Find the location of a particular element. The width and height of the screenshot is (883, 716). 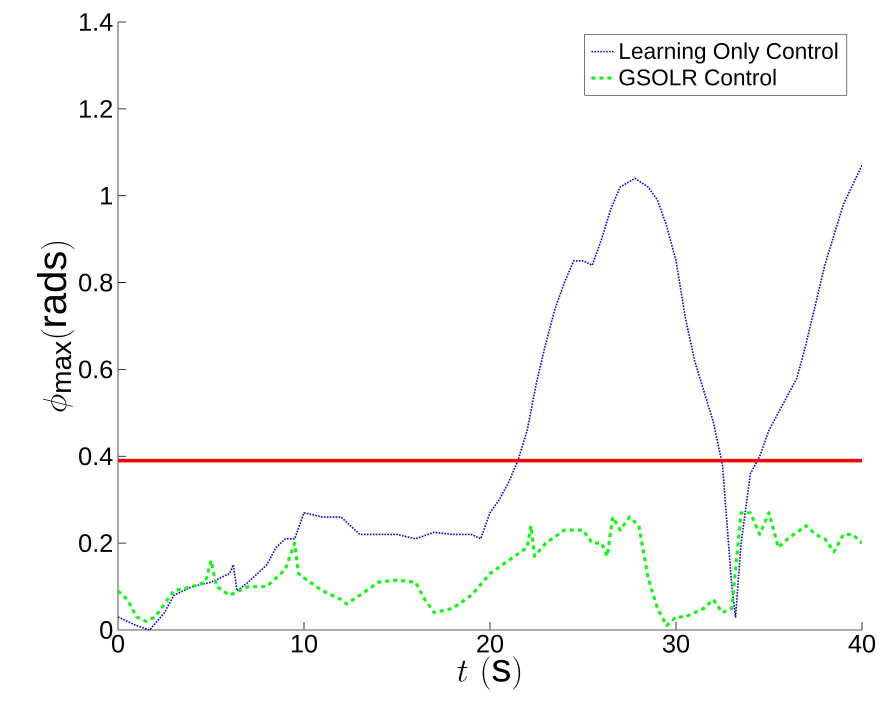

legend-label: Learning Only Control is located at coordinates (729, 53).